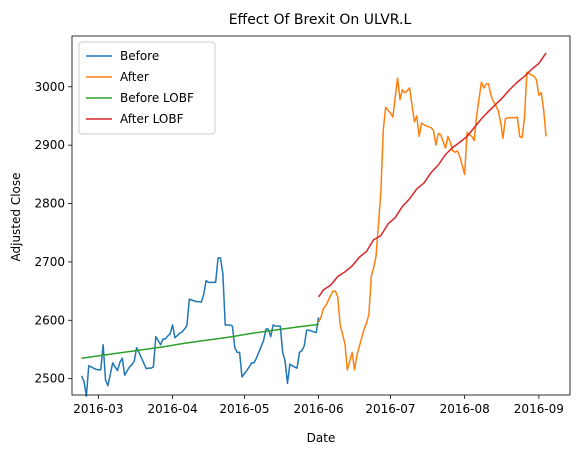 The image size is (580, 455). I want to click on x-tick-label: 2016-05, so click(244, 409).